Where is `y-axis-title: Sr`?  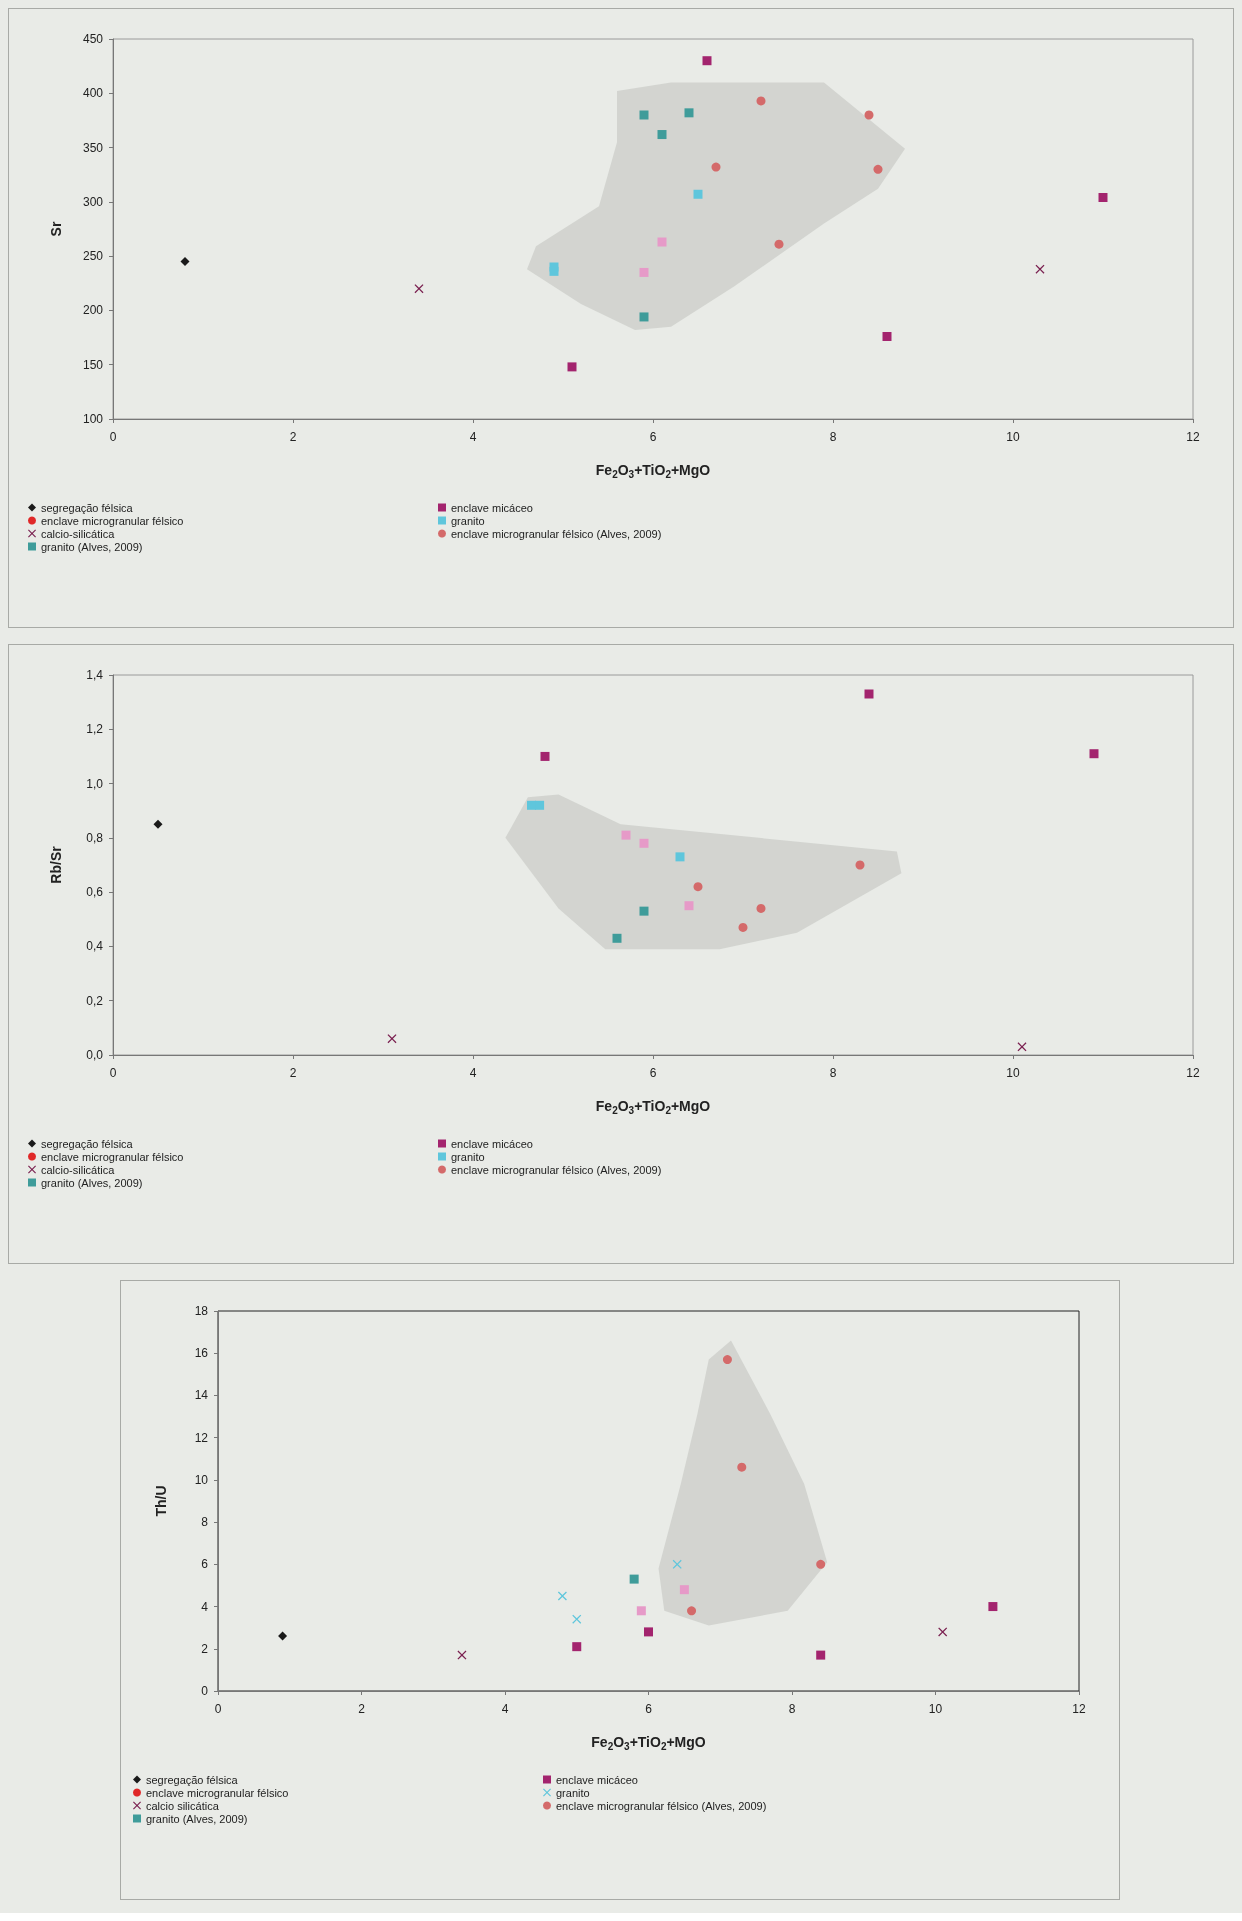 y-axis-title: Sr is located at coordinates (56, 229).